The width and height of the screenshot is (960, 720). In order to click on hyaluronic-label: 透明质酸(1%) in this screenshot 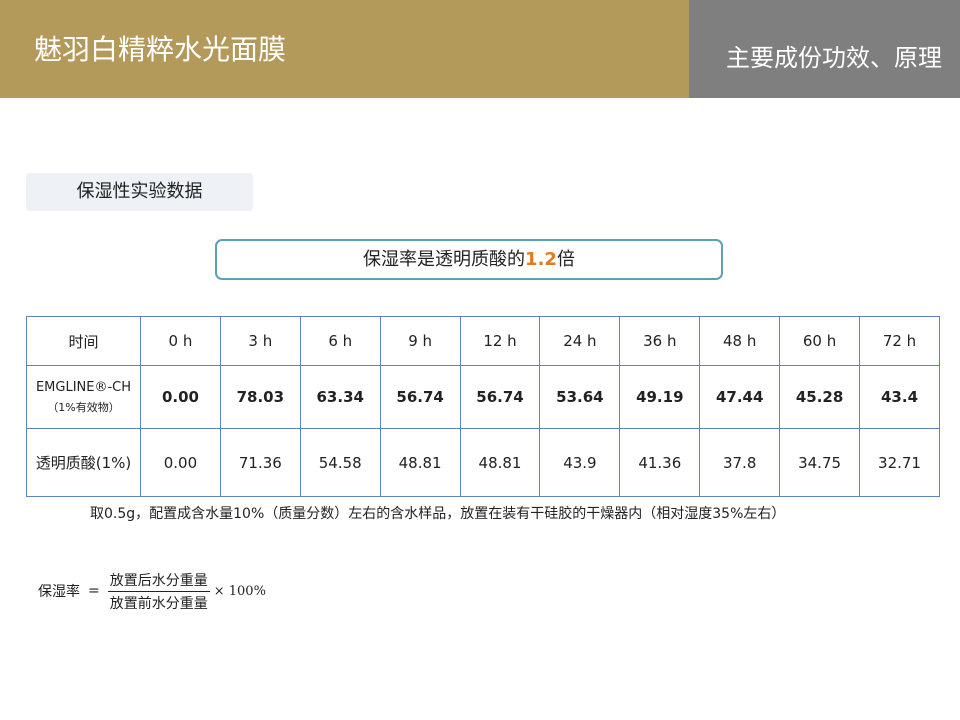, I will do `click(83, 462)`.